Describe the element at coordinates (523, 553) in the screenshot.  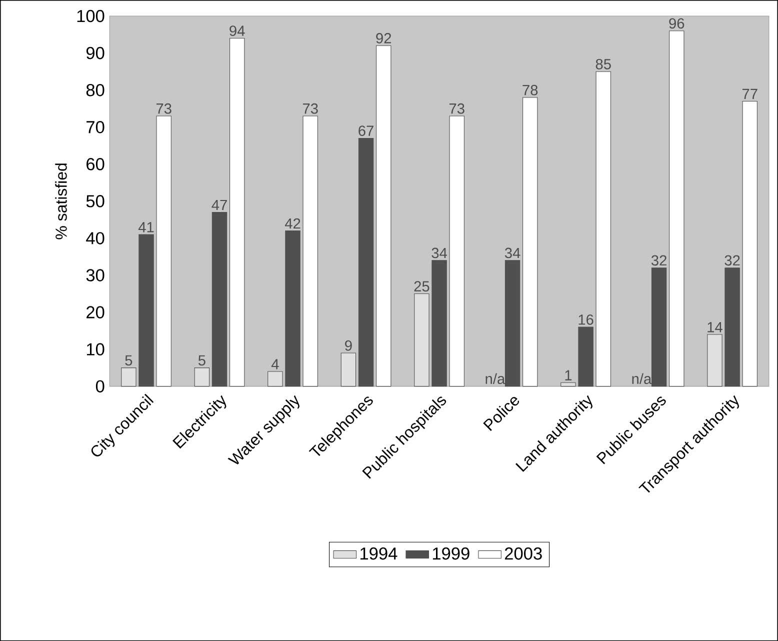
I see `legend-label: 2003` at that location.